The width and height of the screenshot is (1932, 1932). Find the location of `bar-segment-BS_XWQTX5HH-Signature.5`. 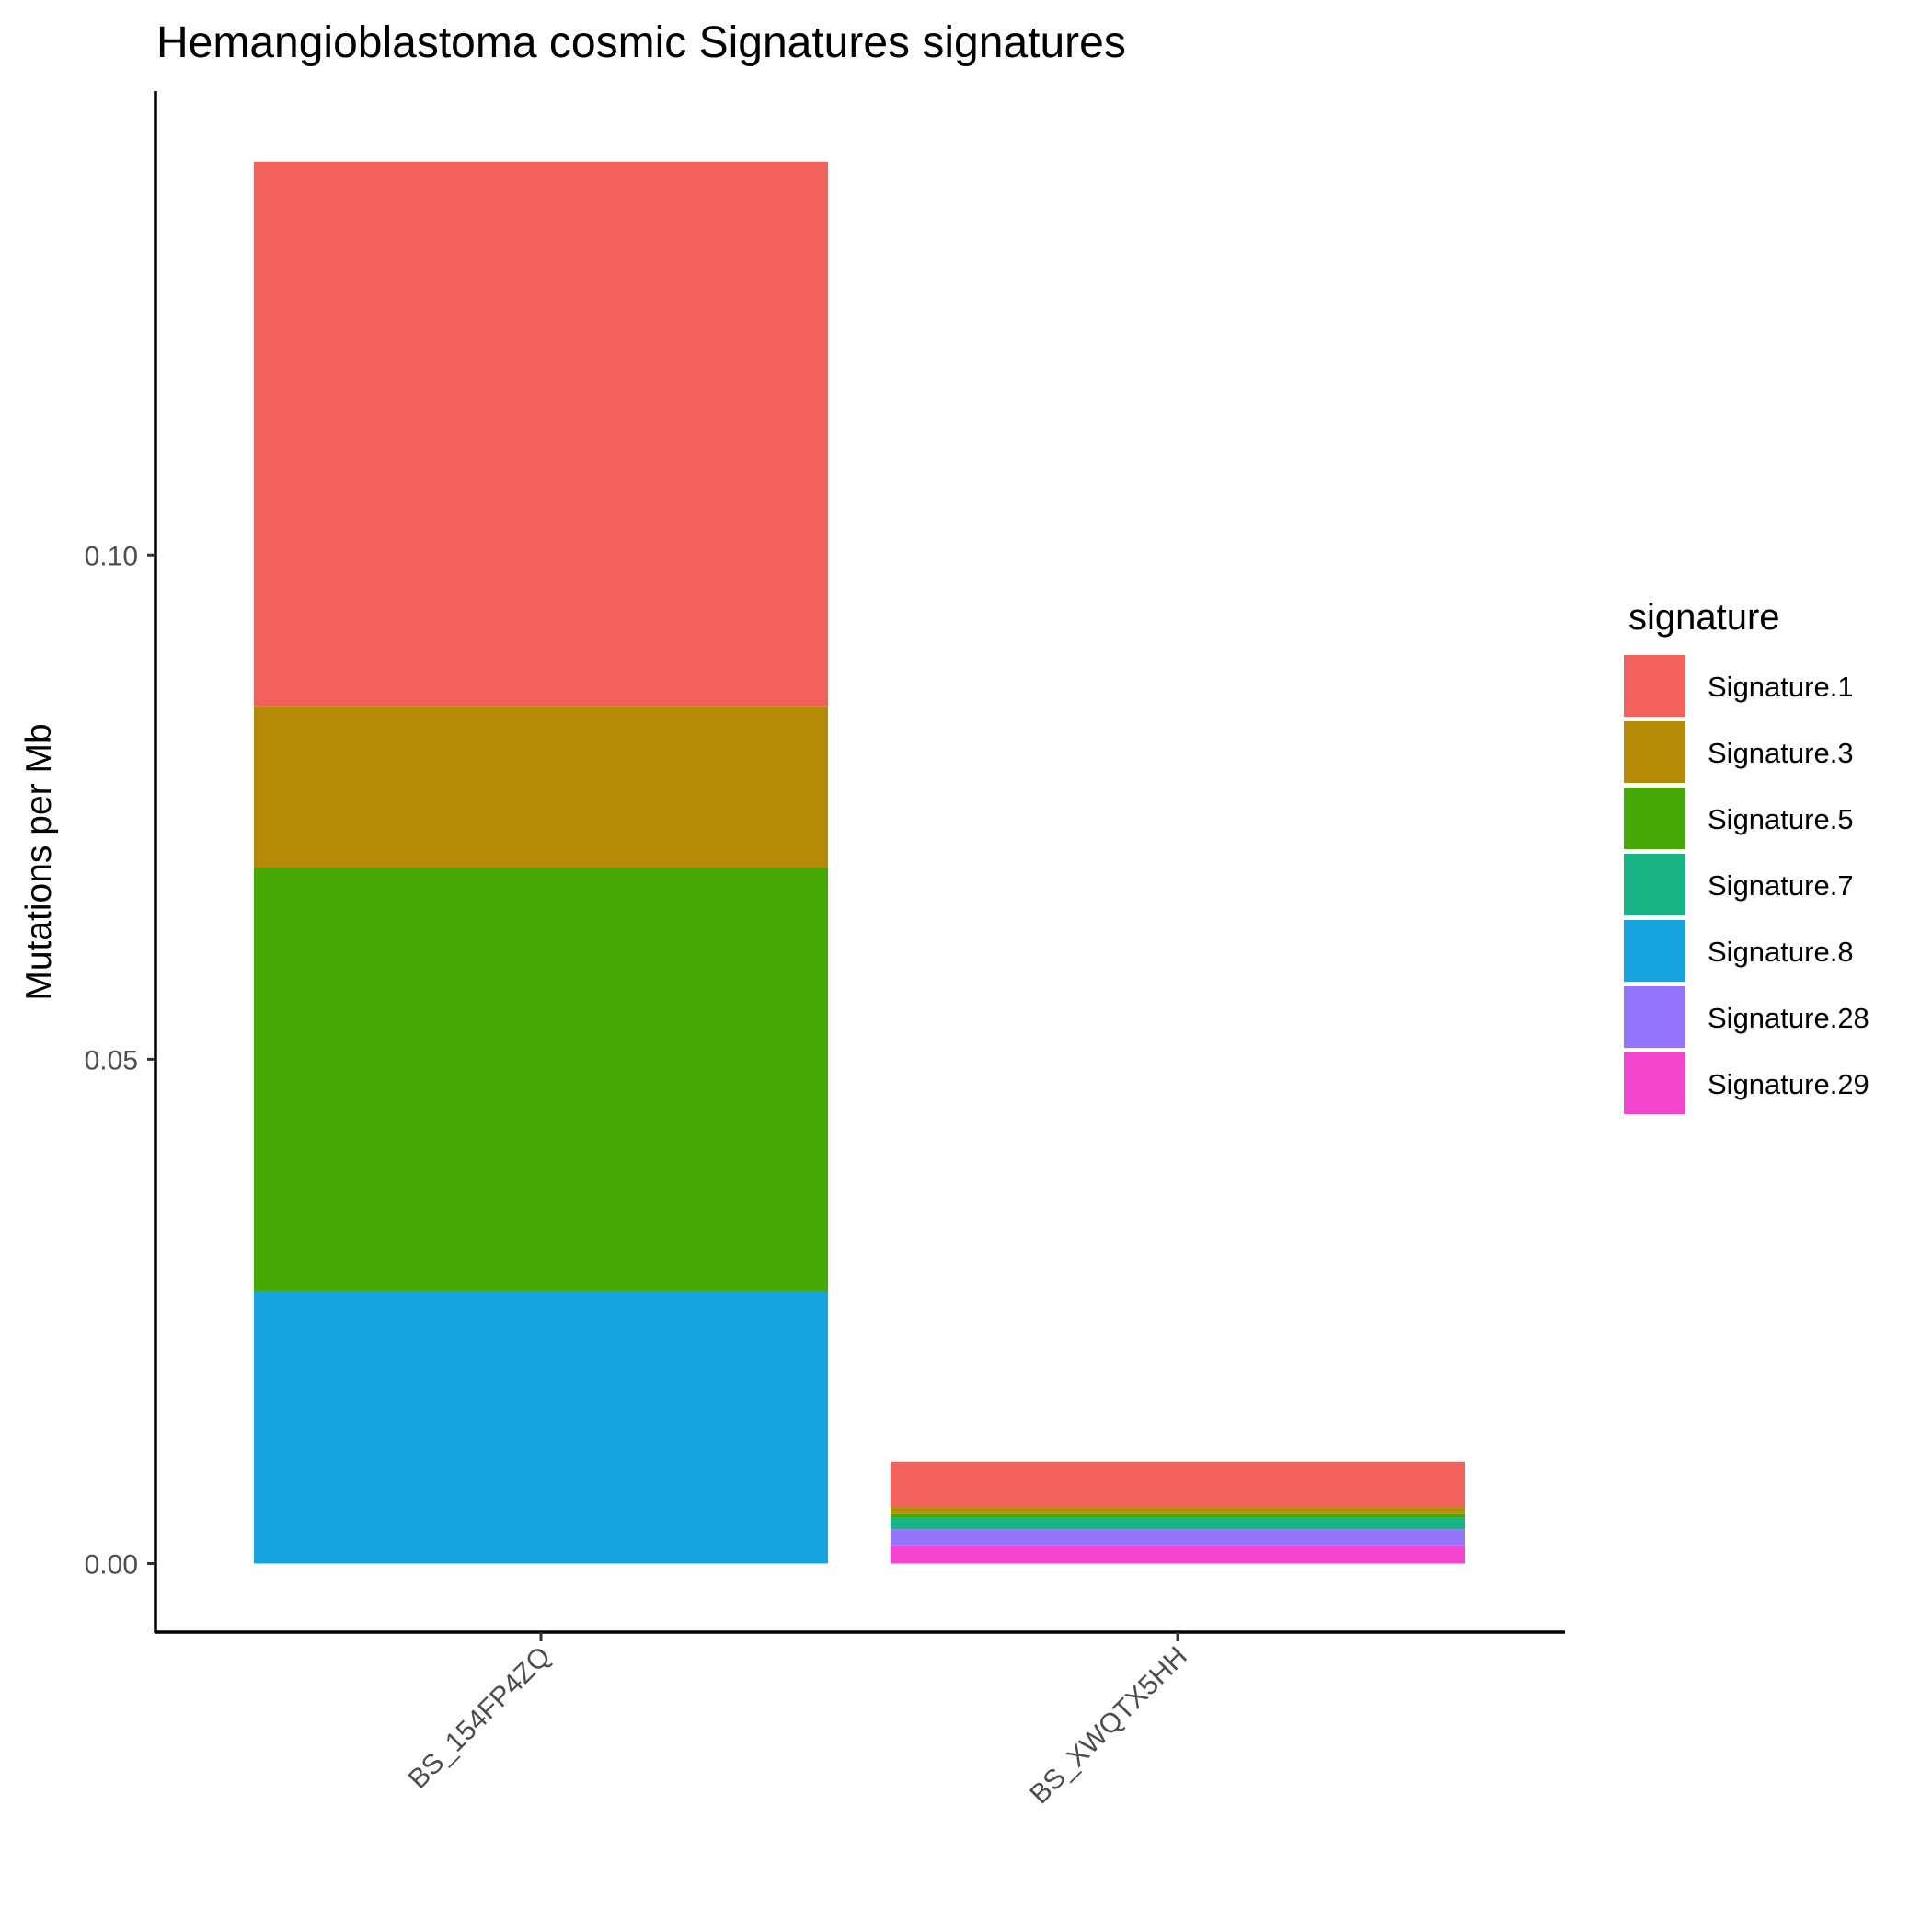

bar-segment-BS_XWQTX5HH-Signature.5 is located at coordinates (1178, 1515).